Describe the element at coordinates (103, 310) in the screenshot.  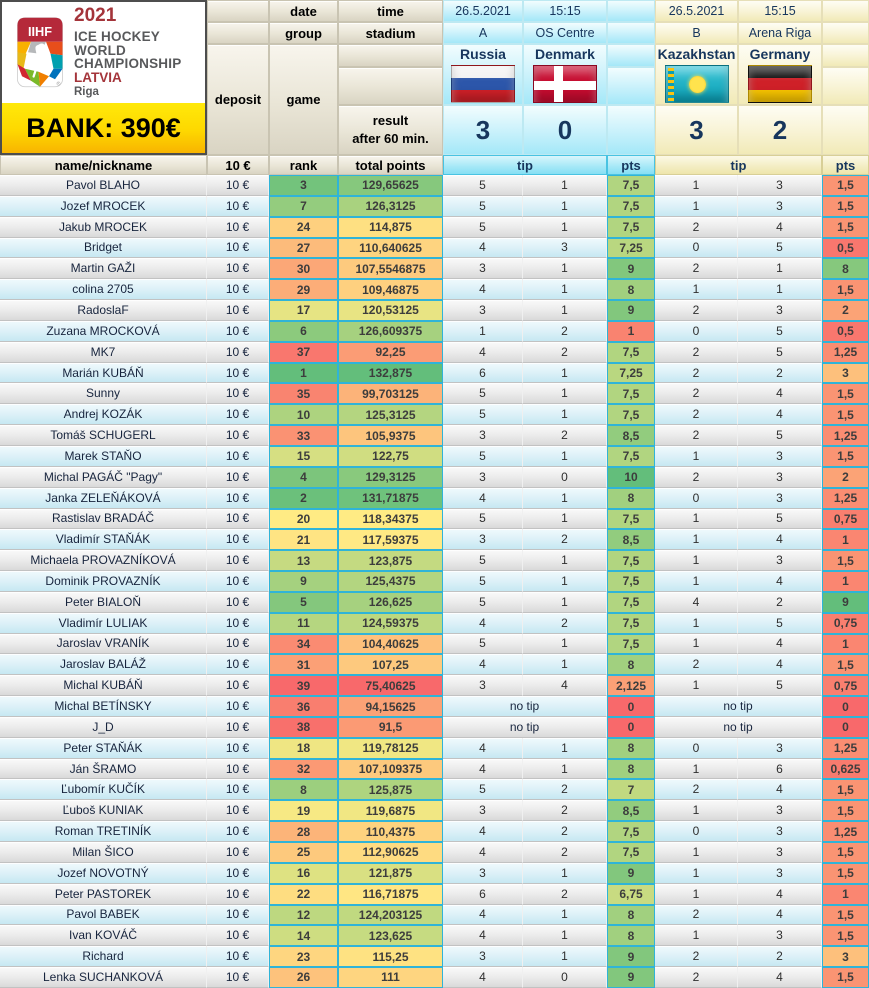
I see `player-name-cell: RadoslaF` at that location.